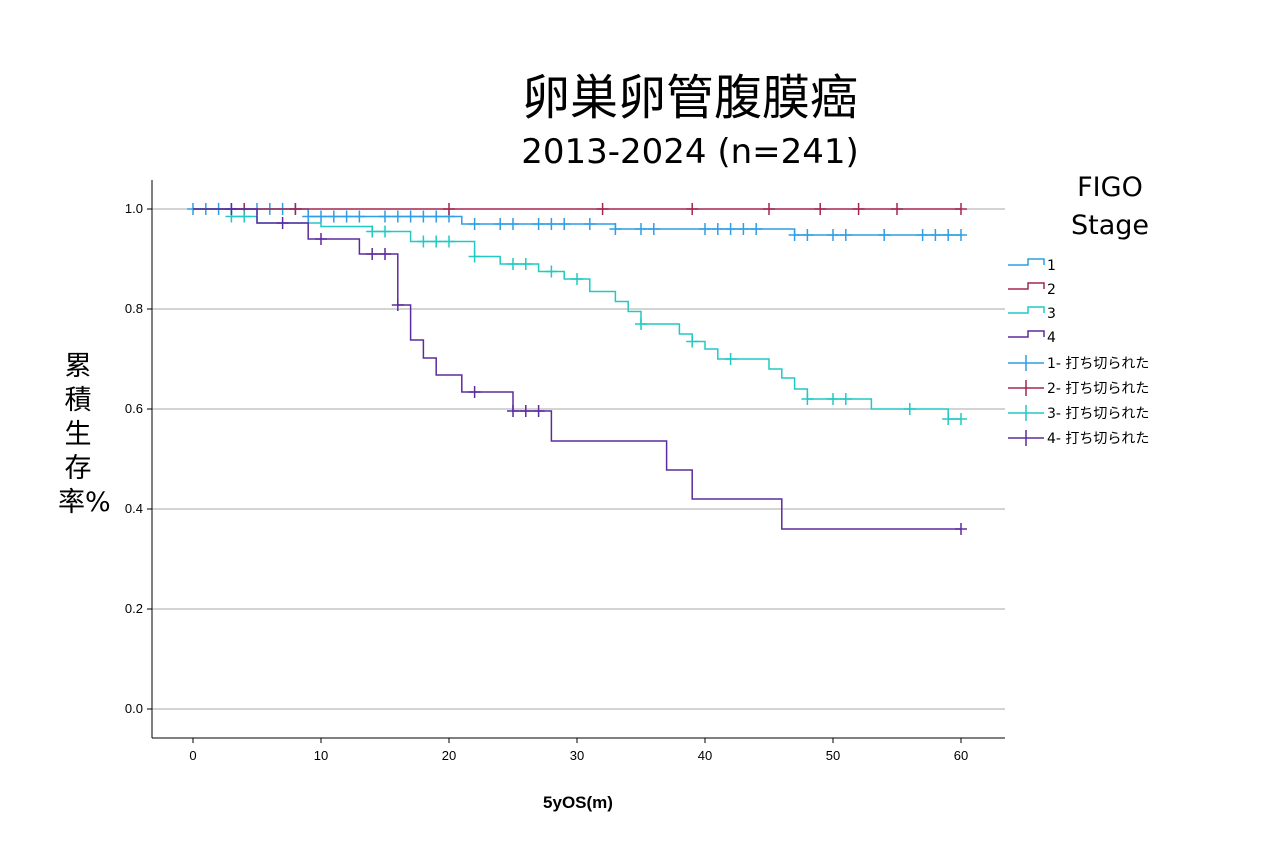  I want to click on legend-title: FIGO, so click(1110, 187).